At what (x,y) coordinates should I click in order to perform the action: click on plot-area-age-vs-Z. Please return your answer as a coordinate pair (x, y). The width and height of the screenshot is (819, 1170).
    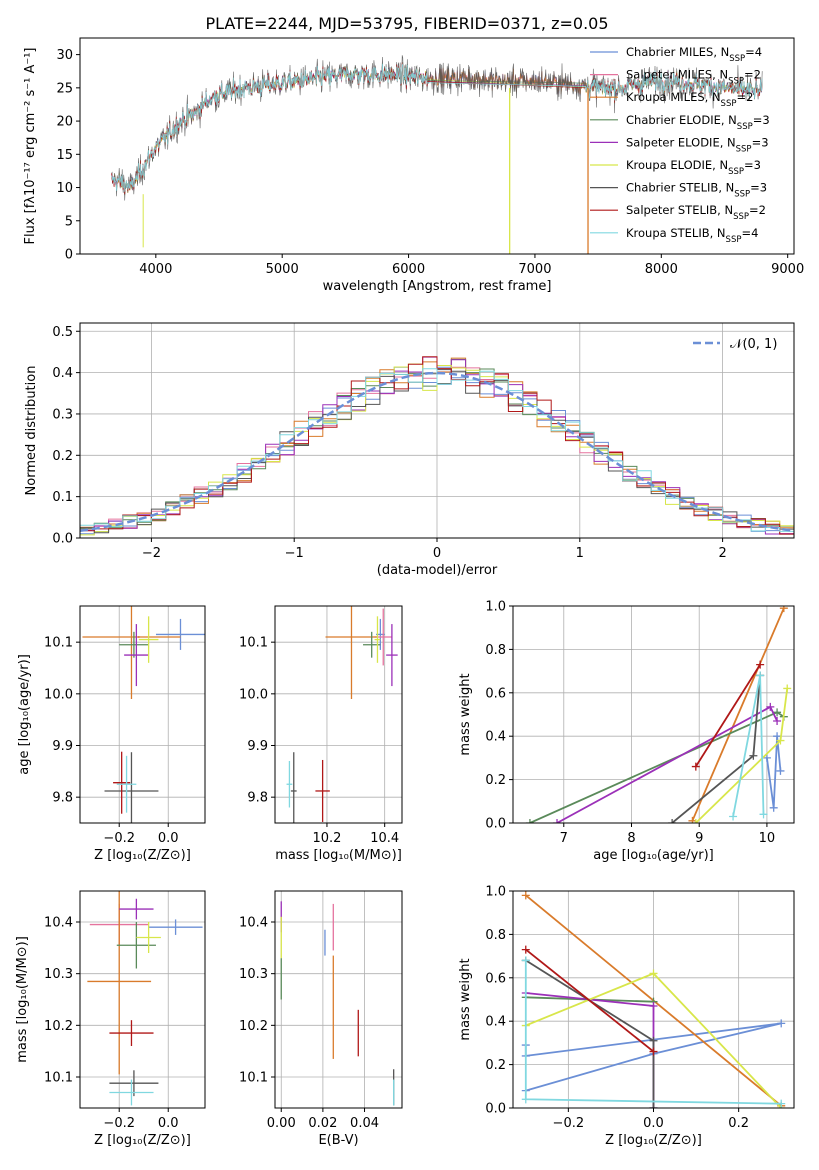
    Looking at the image, I should click on (143, 714).